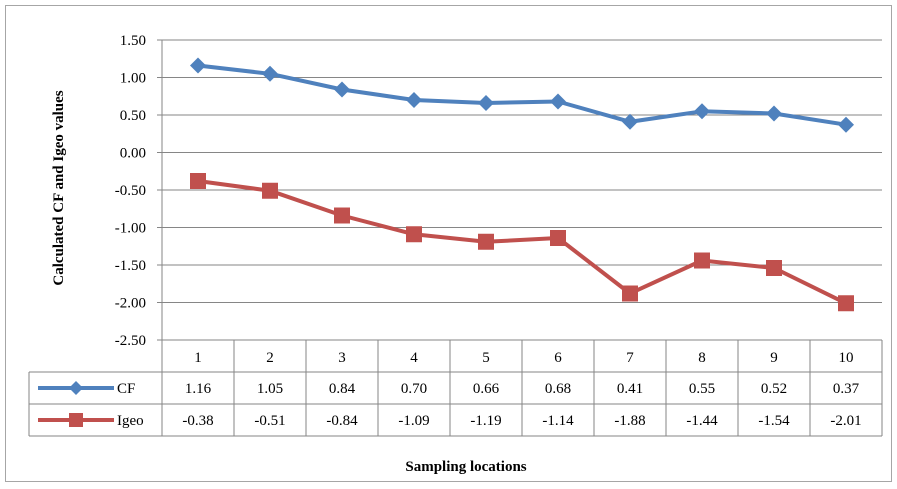 The width and height of the screenshot is (897, 489). What do you see at coordinates (130, 304) in the screenshot?
I see `y-tick-label: -2.00` at bounding box center [130, 304].